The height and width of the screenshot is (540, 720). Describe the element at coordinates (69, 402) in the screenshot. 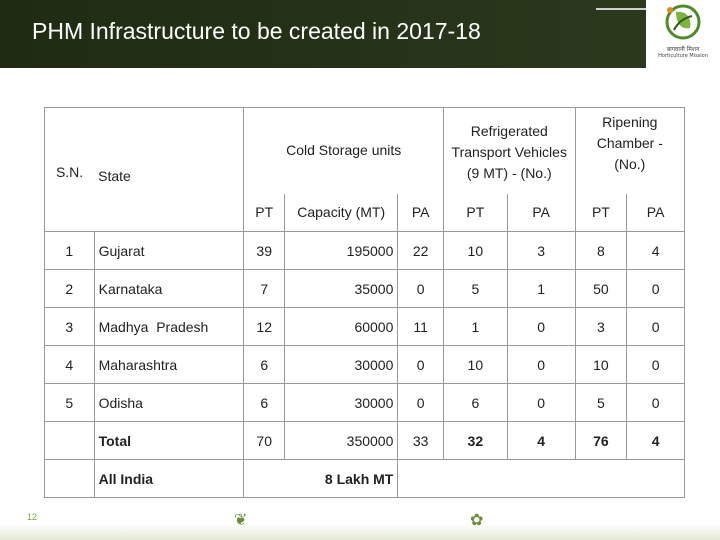

I see `cell-sn: 5` at that location.